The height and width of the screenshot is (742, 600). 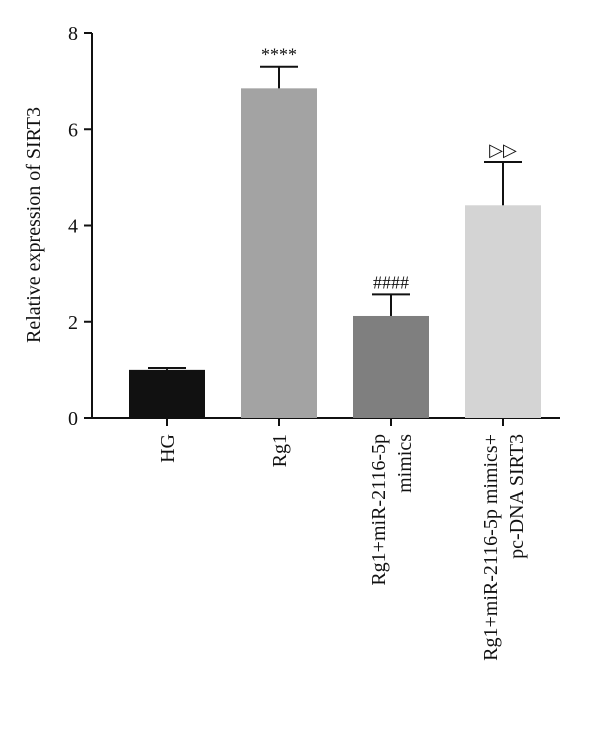 I want to click on category-label-line: Rg1+miR-2116-5p, so click(x=379, y=510).